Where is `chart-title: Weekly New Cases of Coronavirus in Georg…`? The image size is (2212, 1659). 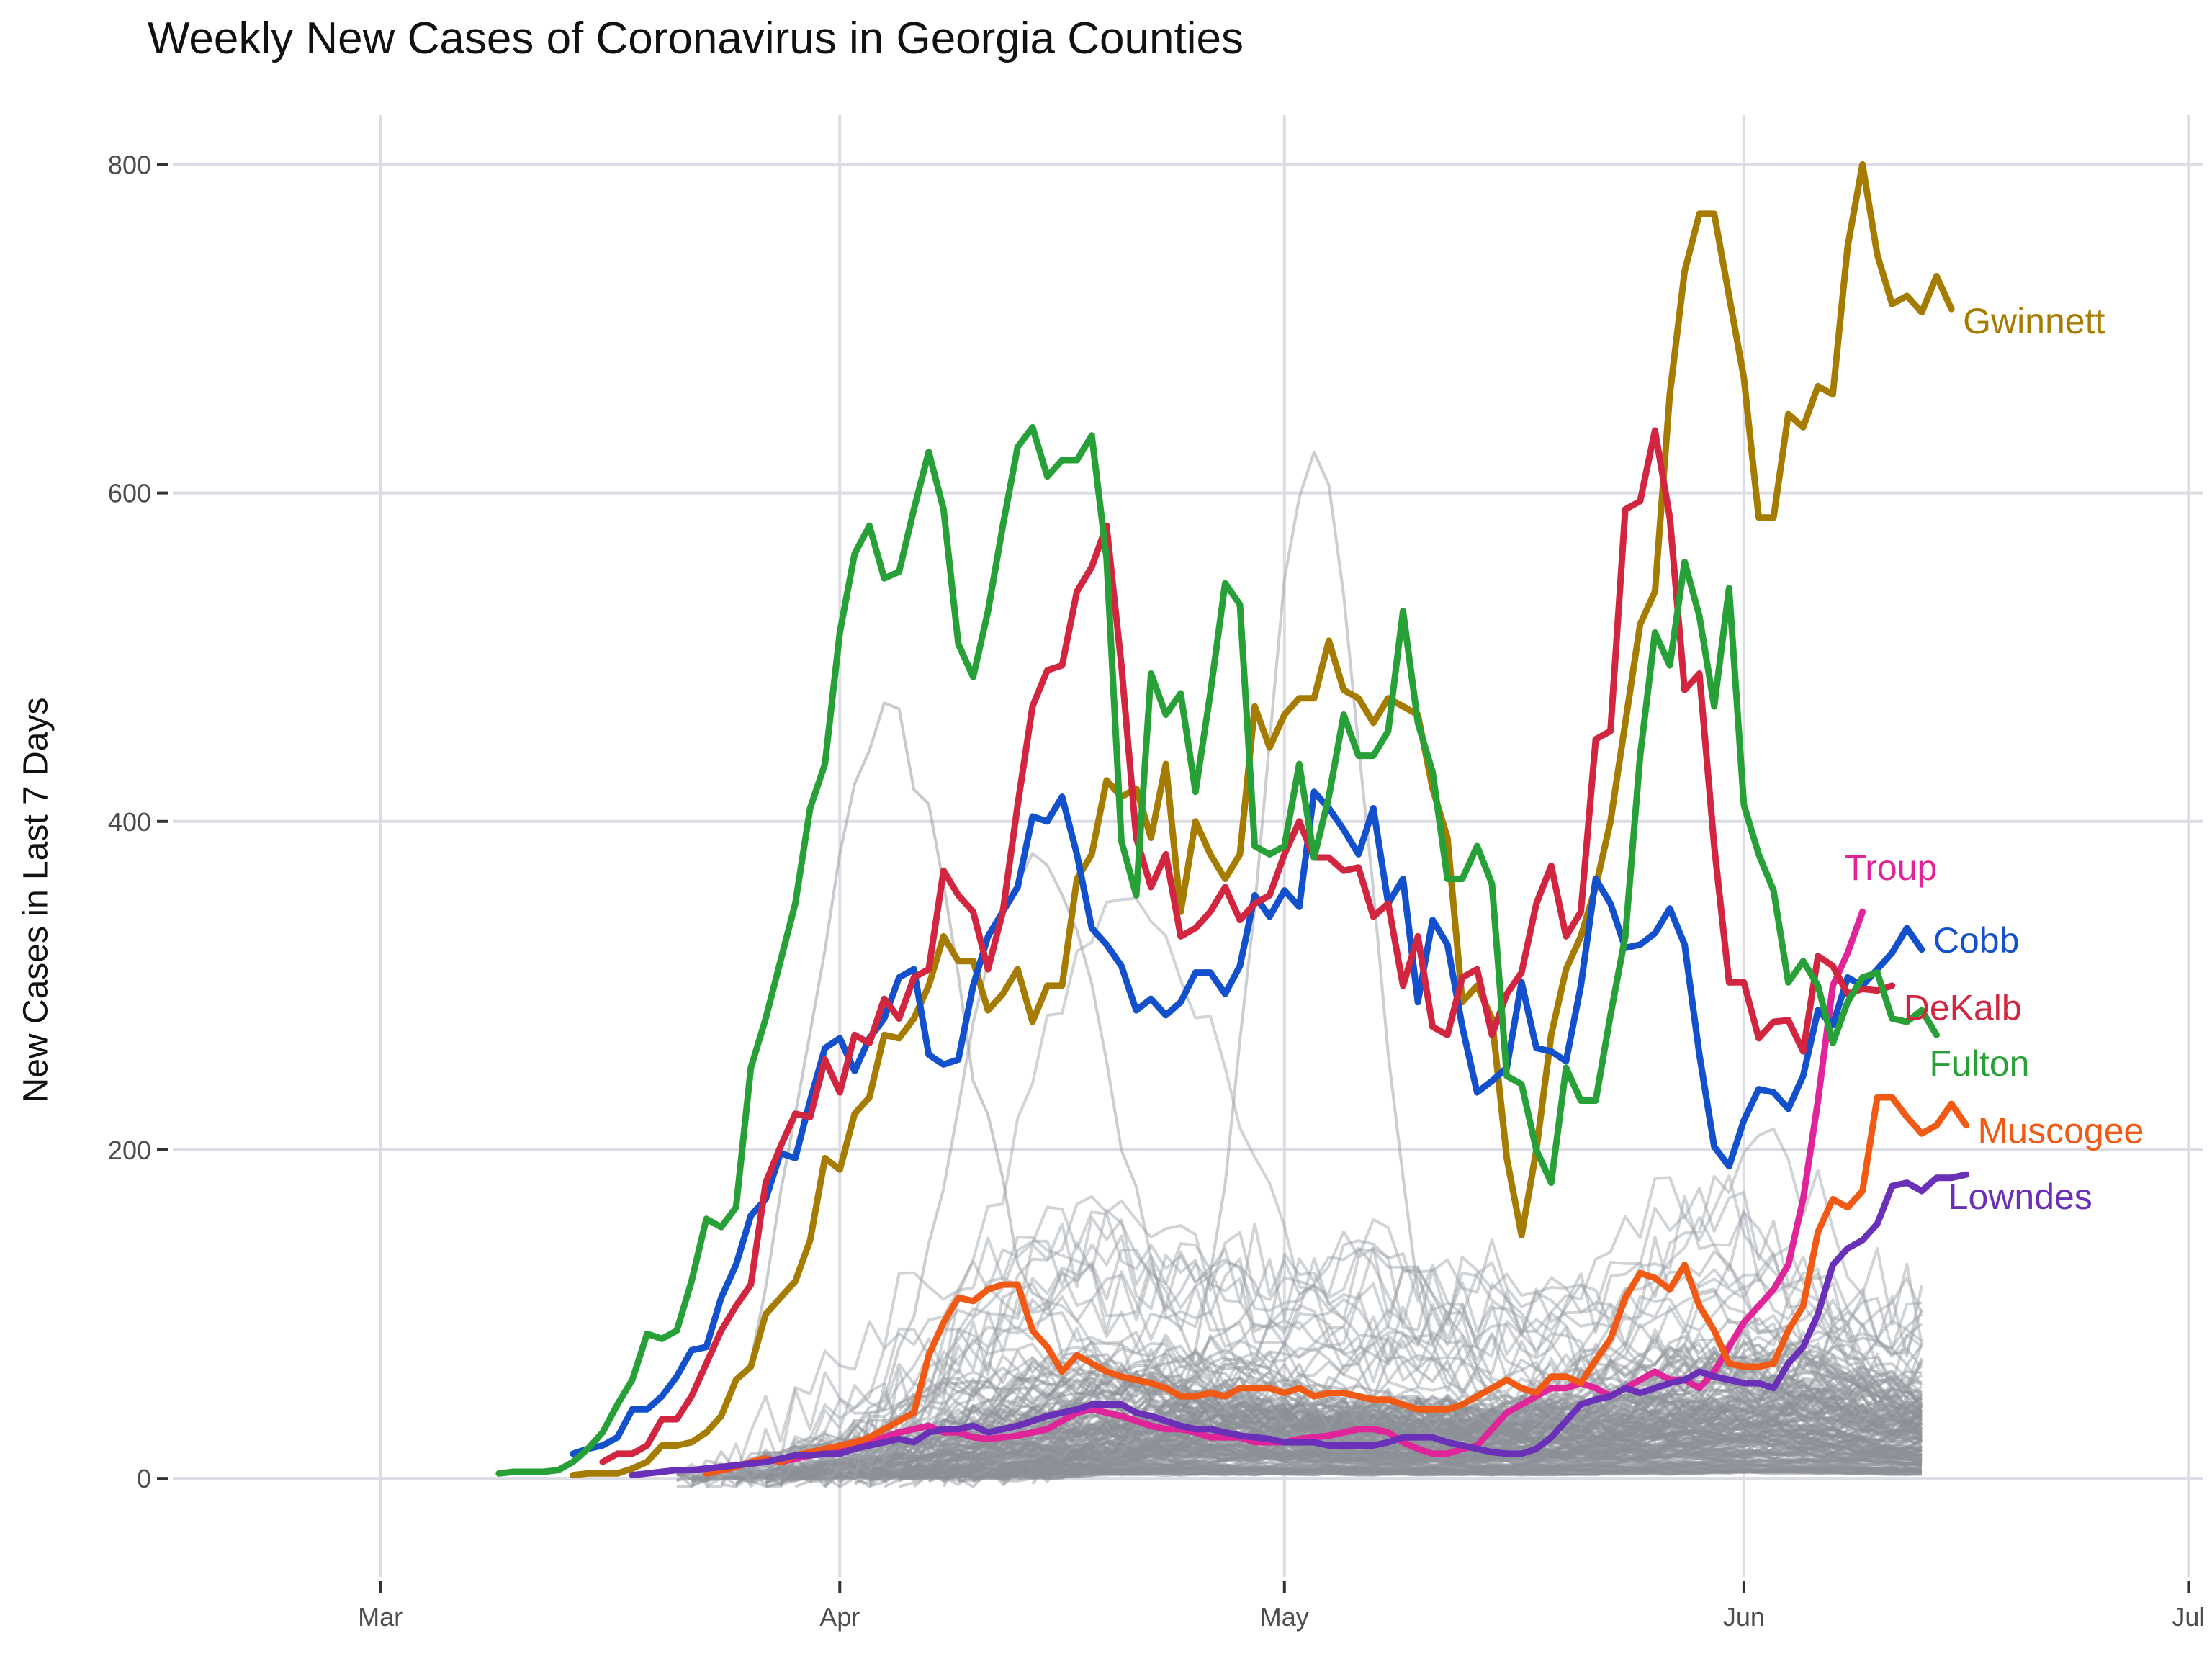 chart-title: Weekly New Cases of Coronavirus in Georg… is located at coordinates (696, 38).